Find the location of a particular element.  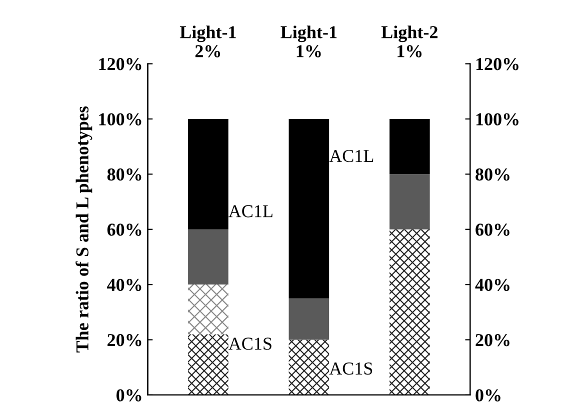

y2-tick-label: 40% is located at coordinates (492, 285).